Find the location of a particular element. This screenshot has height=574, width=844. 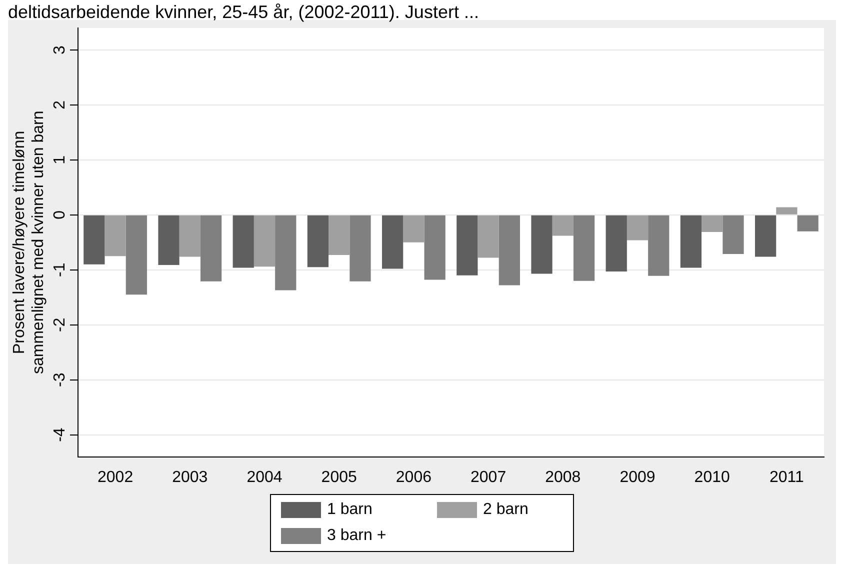

x-tick-label: 2011 is located at coordinates (786, 477).